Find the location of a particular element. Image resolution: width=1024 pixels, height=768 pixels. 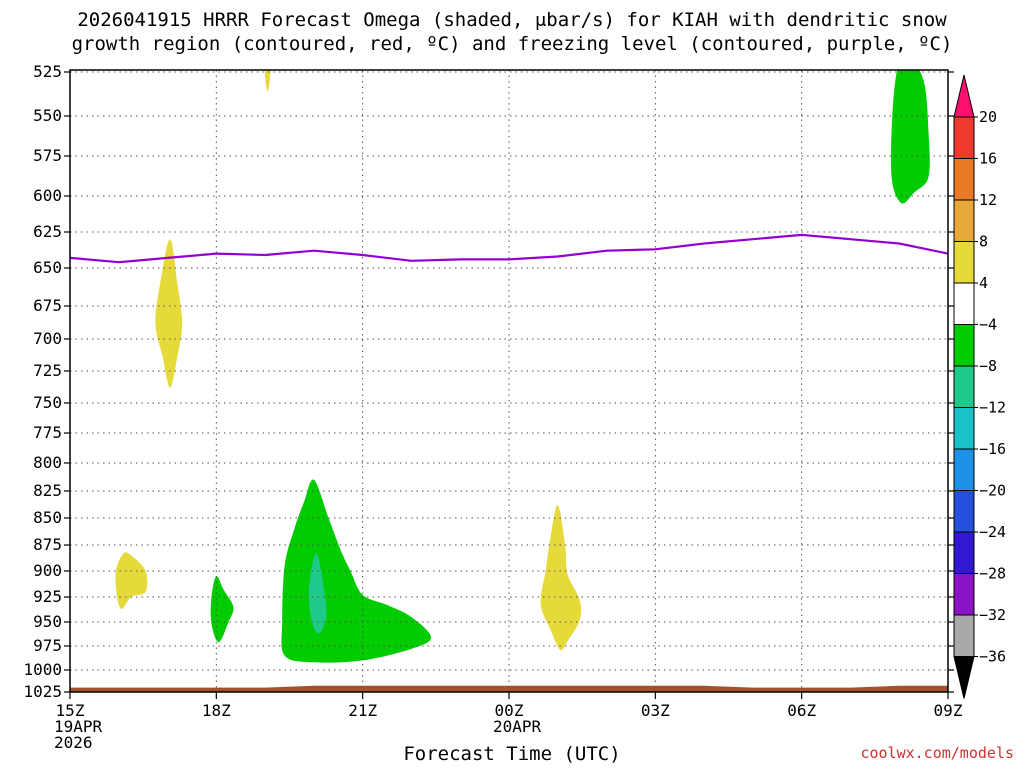

freezing-level-line is located at coordinates (509, 248).